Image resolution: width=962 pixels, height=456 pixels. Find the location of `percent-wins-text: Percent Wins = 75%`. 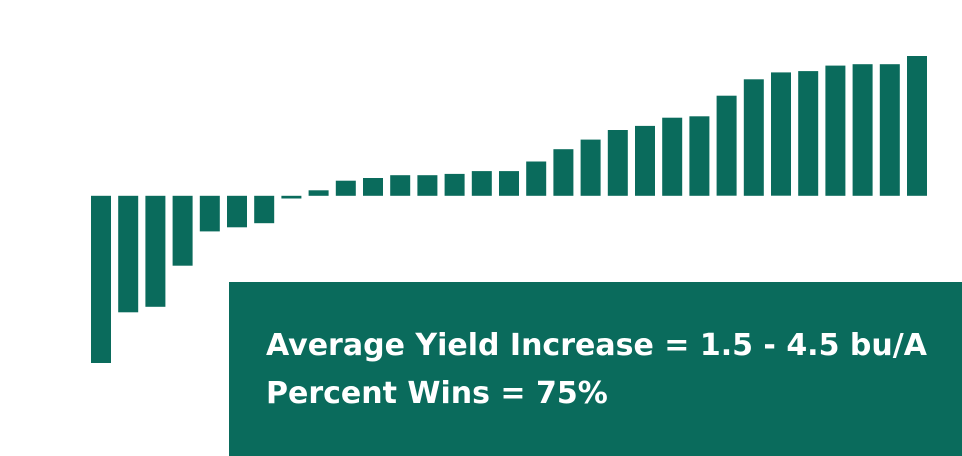

percent-wins-text: Percent Wins = 75% is located at coordinates (437, 393).